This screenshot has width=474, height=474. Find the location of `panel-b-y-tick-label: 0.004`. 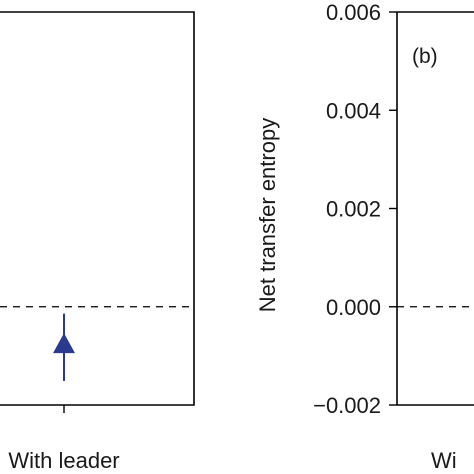

panel-b-y-tick-label: 0.004 is located at coordinates (353, 110).